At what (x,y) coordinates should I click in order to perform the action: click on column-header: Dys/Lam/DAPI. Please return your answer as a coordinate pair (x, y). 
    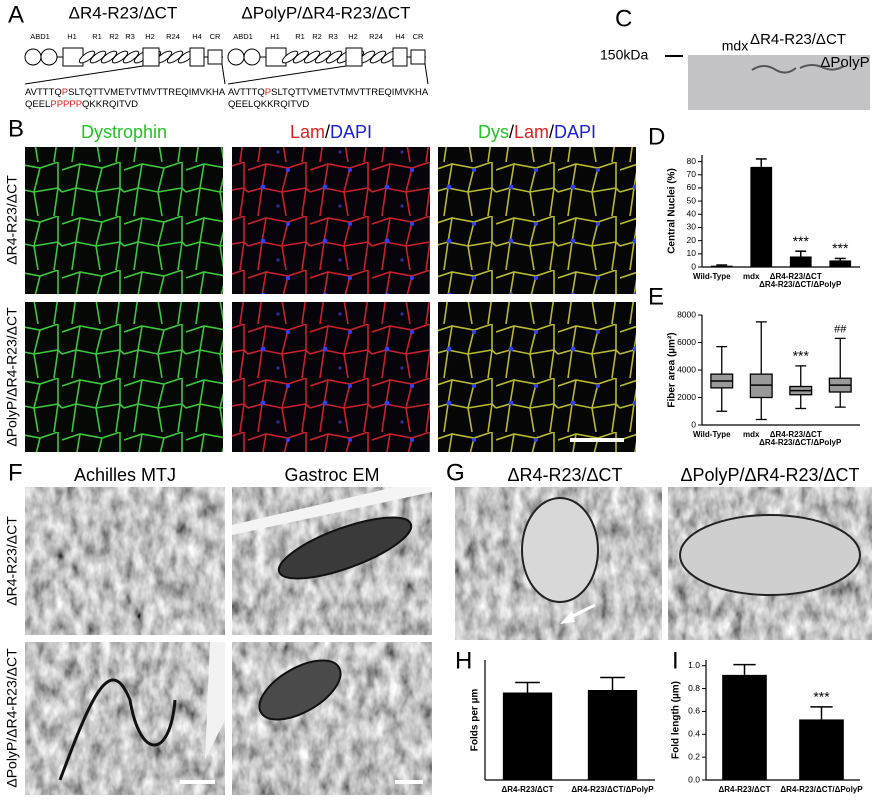
    Looking at the image, I should click on (537, 132).